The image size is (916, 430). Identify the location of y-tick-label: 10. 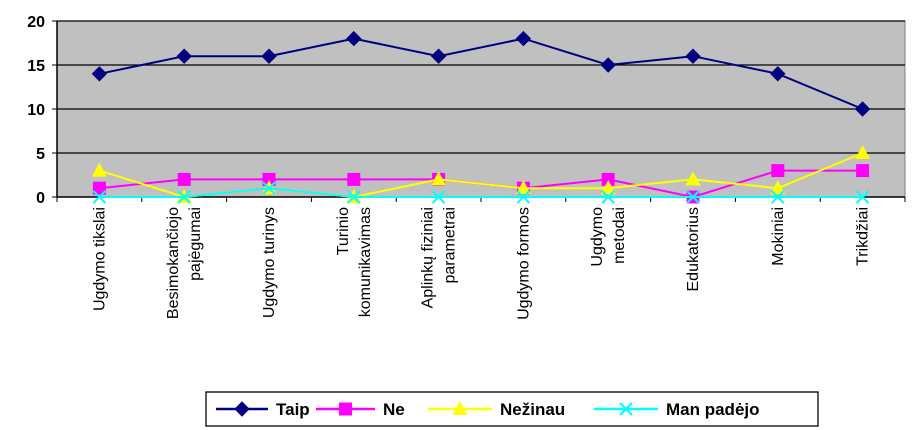
(36, 110).